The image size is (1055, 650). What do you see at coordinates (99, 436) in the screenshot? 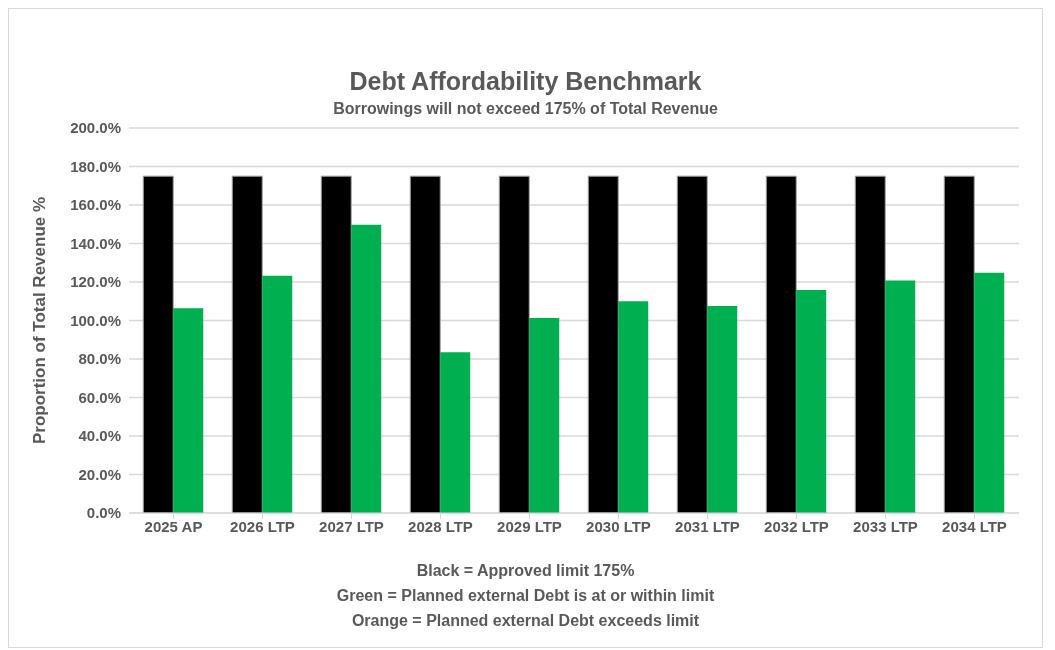
I see `y-tick-label: 40.0%` at bounding box center [99, 436].